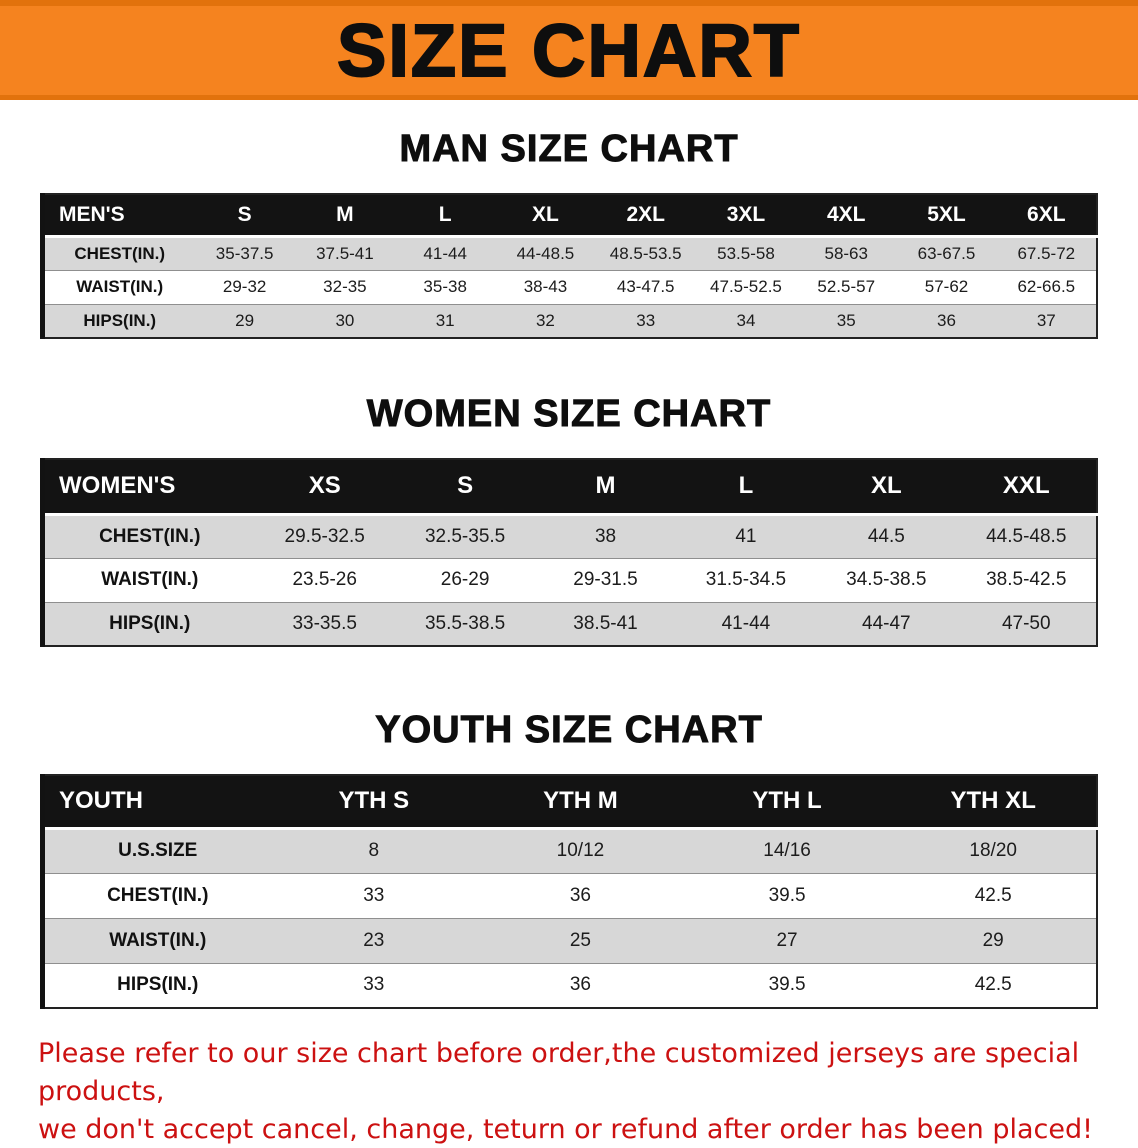  I want to click on size-value-cell: 26-29, so click(465, 579).